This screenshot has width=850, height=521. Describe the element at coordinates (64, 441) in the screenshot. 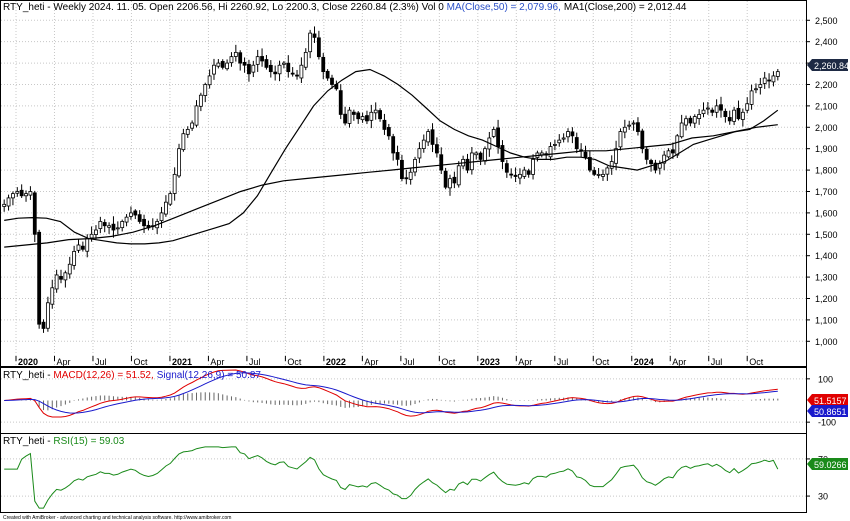

I see `rsi-header: RTY_heti - RSI(15) = 59.03` at that location.